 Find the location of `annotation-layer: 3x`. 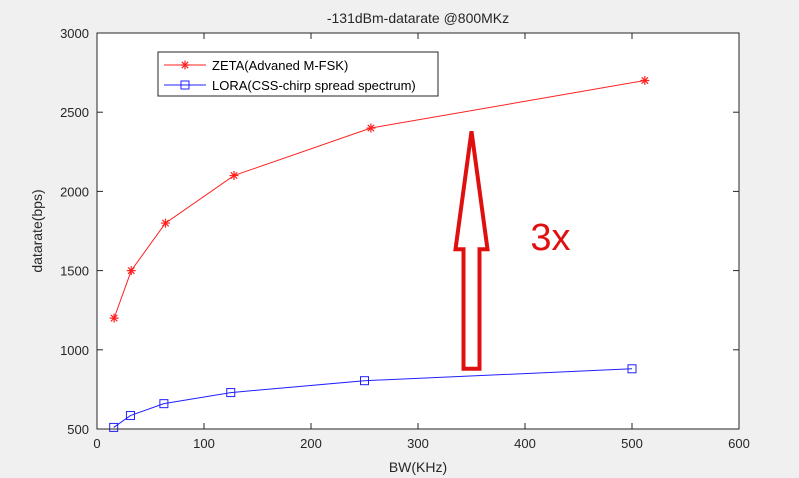

annotation-layer: 3x is located at coordinates (511, 250).